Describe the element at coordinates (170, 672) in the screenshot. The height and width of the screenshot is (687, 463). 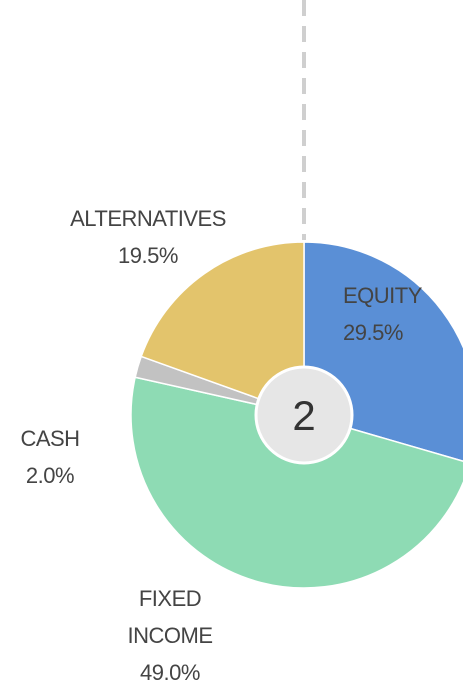
I see `value-label: 49.0%` at that location.